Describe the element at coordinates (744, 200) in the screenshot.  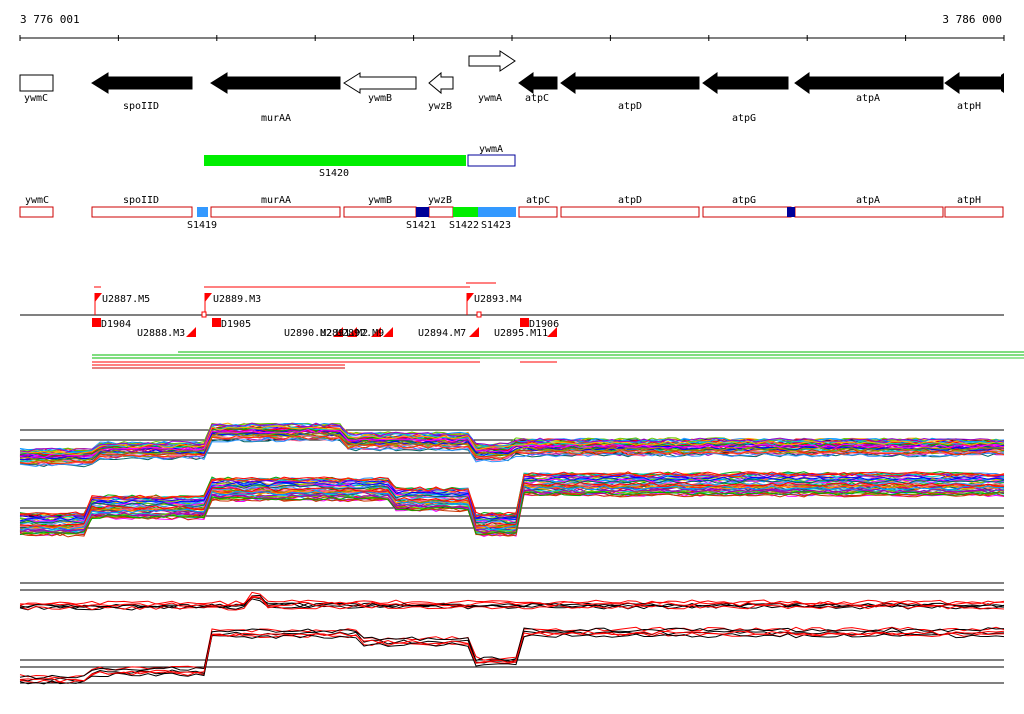
I see `gene-box-label-atpG: atpG` at that location.